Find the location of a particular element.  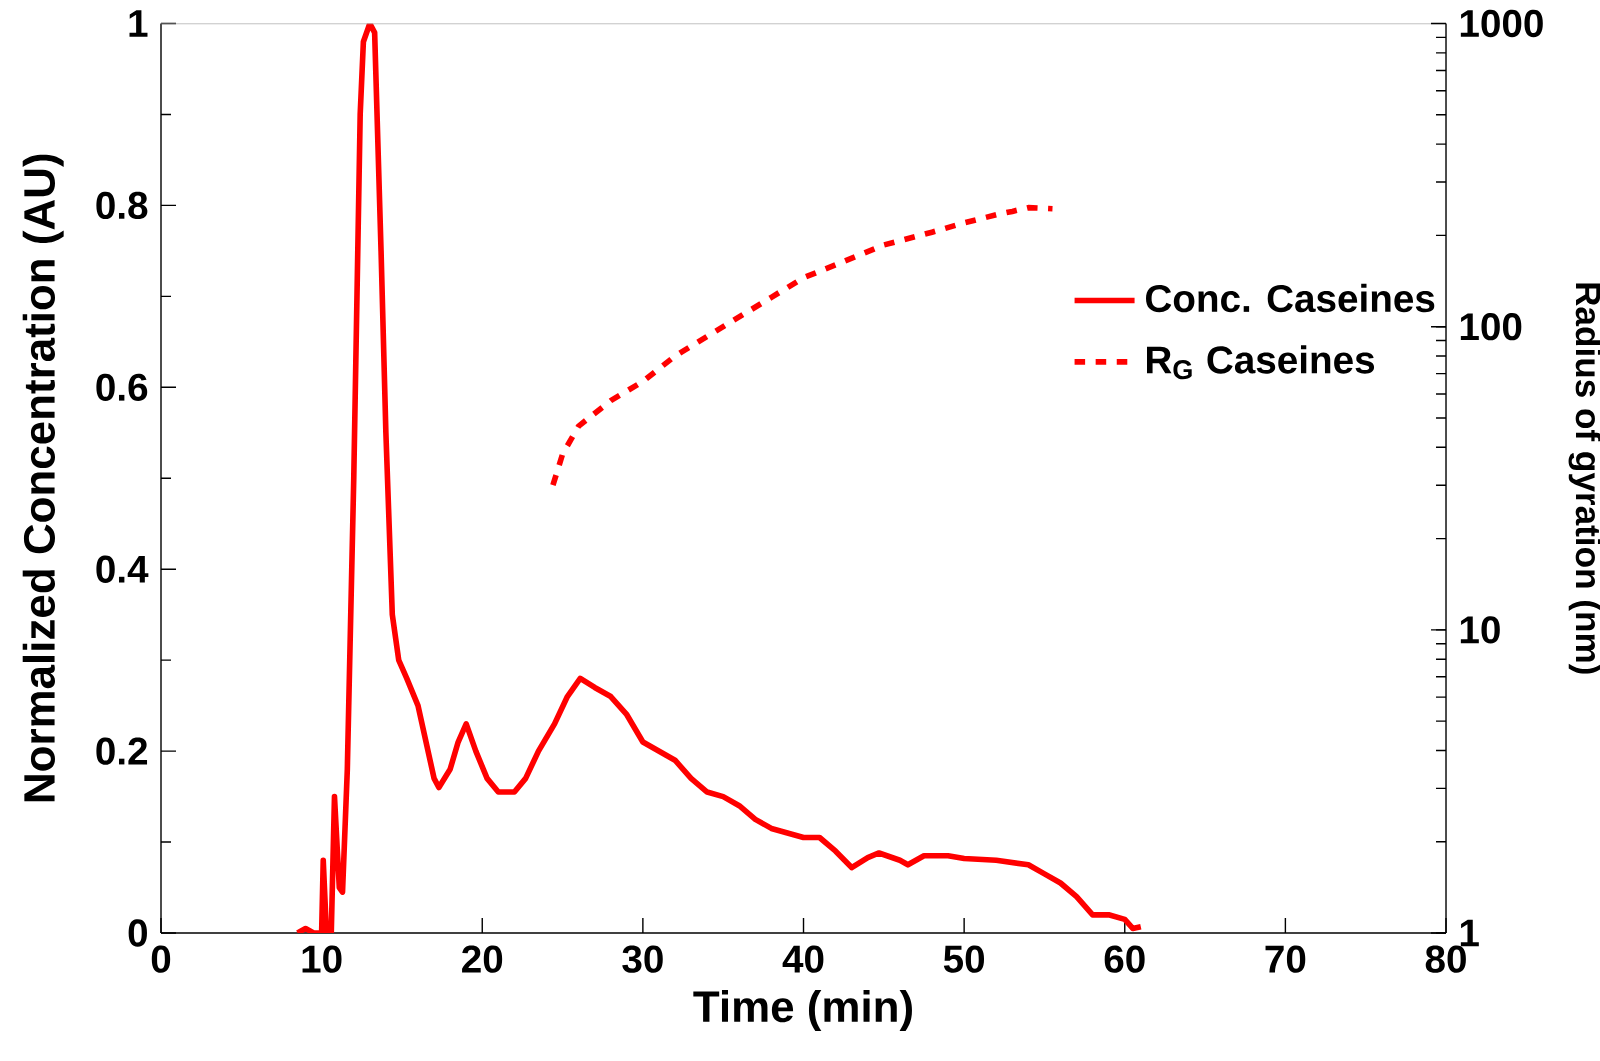

y2-tick-label: 1000 is located at coordinates (1501, 23).